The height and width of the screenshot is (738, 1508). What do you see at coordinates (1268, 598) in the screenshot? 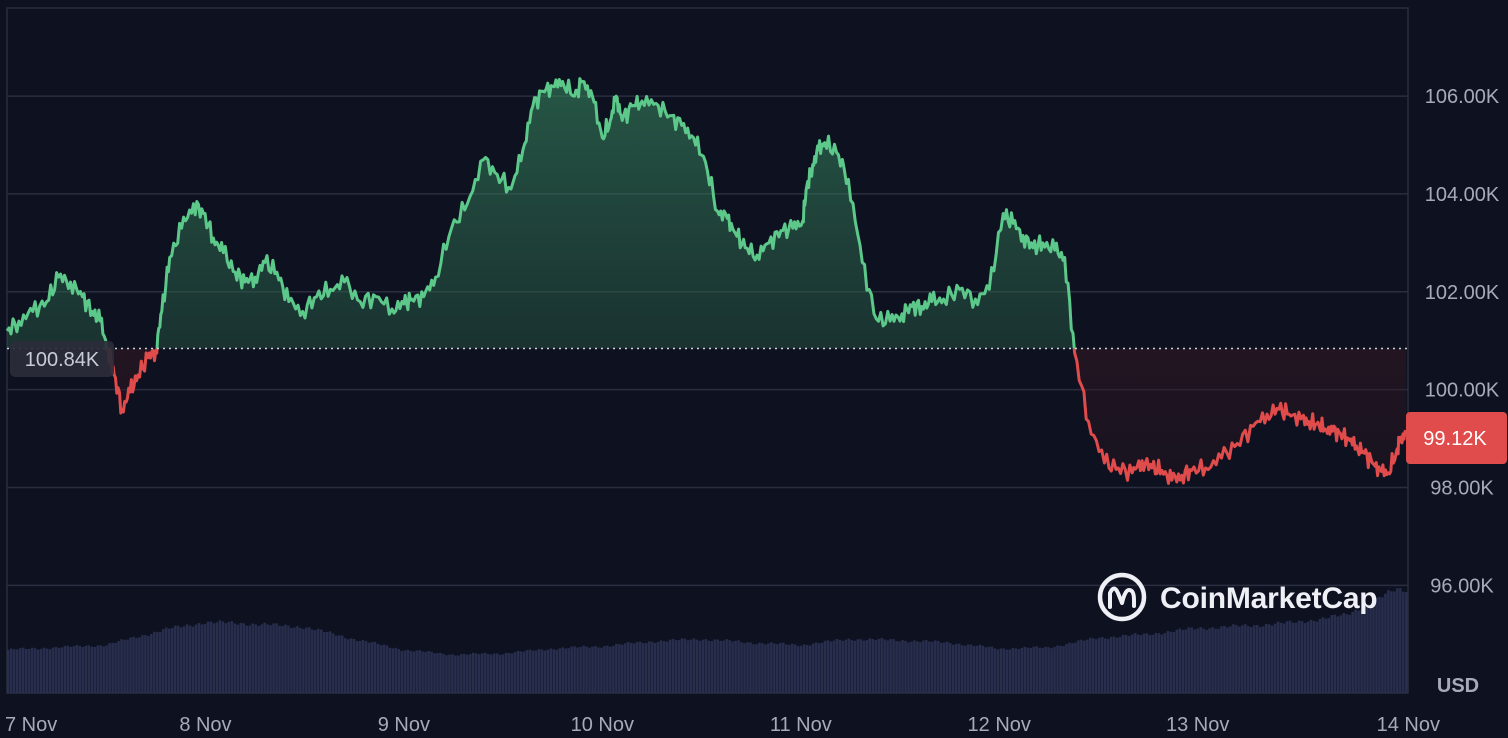
I see `brand-name: CoinMarketCap` at bounding box center [1268, 598].